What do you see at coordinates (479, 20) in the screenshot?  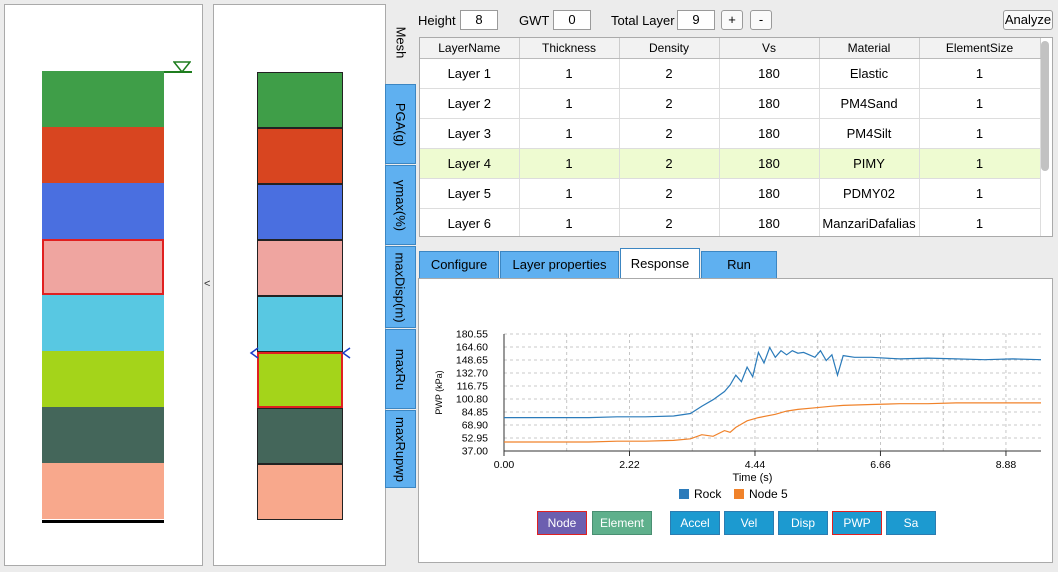 I see `height-input: 8` at bounding box center [479, 20].